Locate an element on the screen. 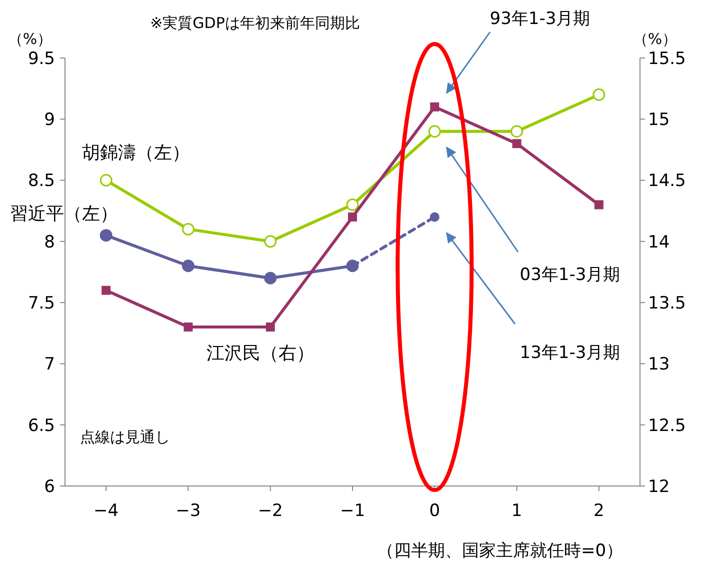 The image size is (708, 564). series-label: 習近平（左） is located at coordinates (64, 213).